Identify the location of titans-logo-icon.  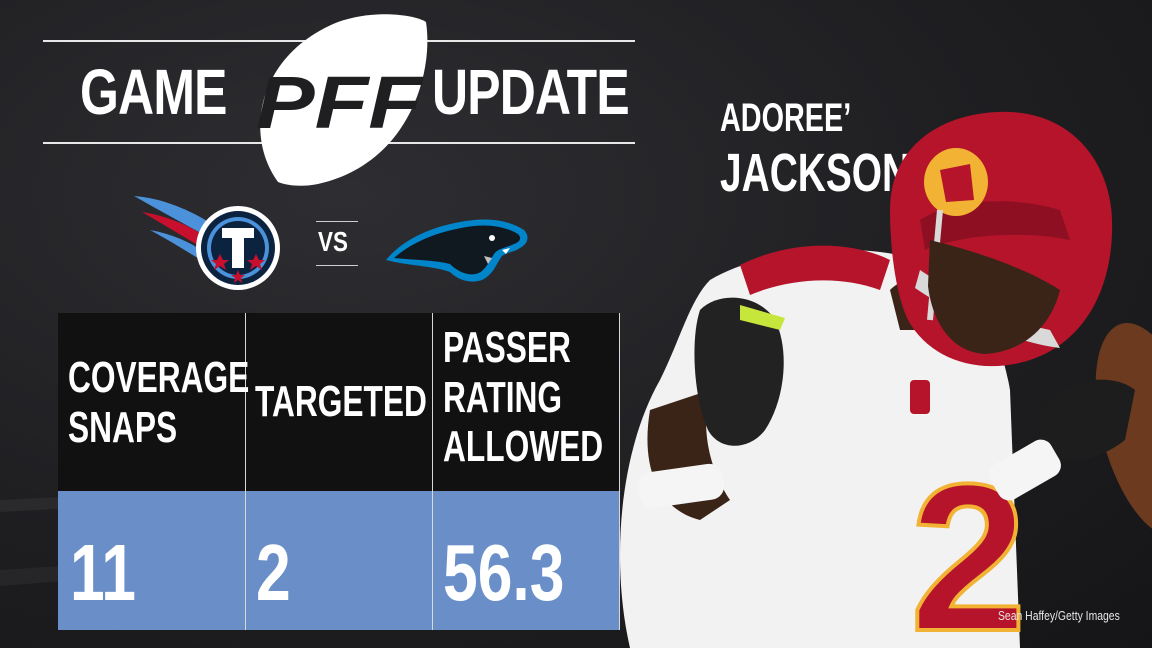
(207, 243).